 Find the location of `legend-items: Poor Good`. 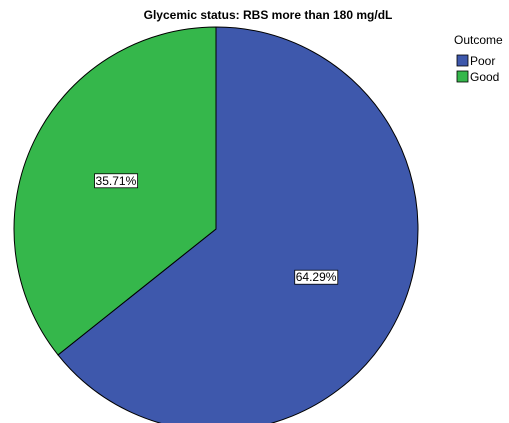

legend-items: Poor Good is located at coordinates (477, 69).